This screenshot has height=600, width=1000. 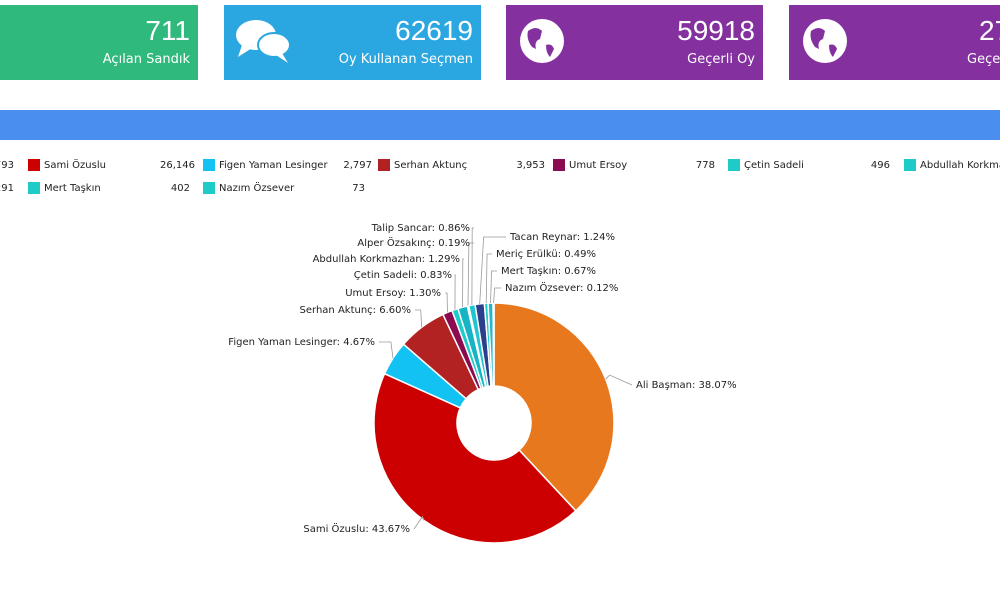 What do you see at coordinates (420, 228) in the screenshot?
I see `slice-label: Talip Sancar: 0.86%` at bounding box center [420, 228].